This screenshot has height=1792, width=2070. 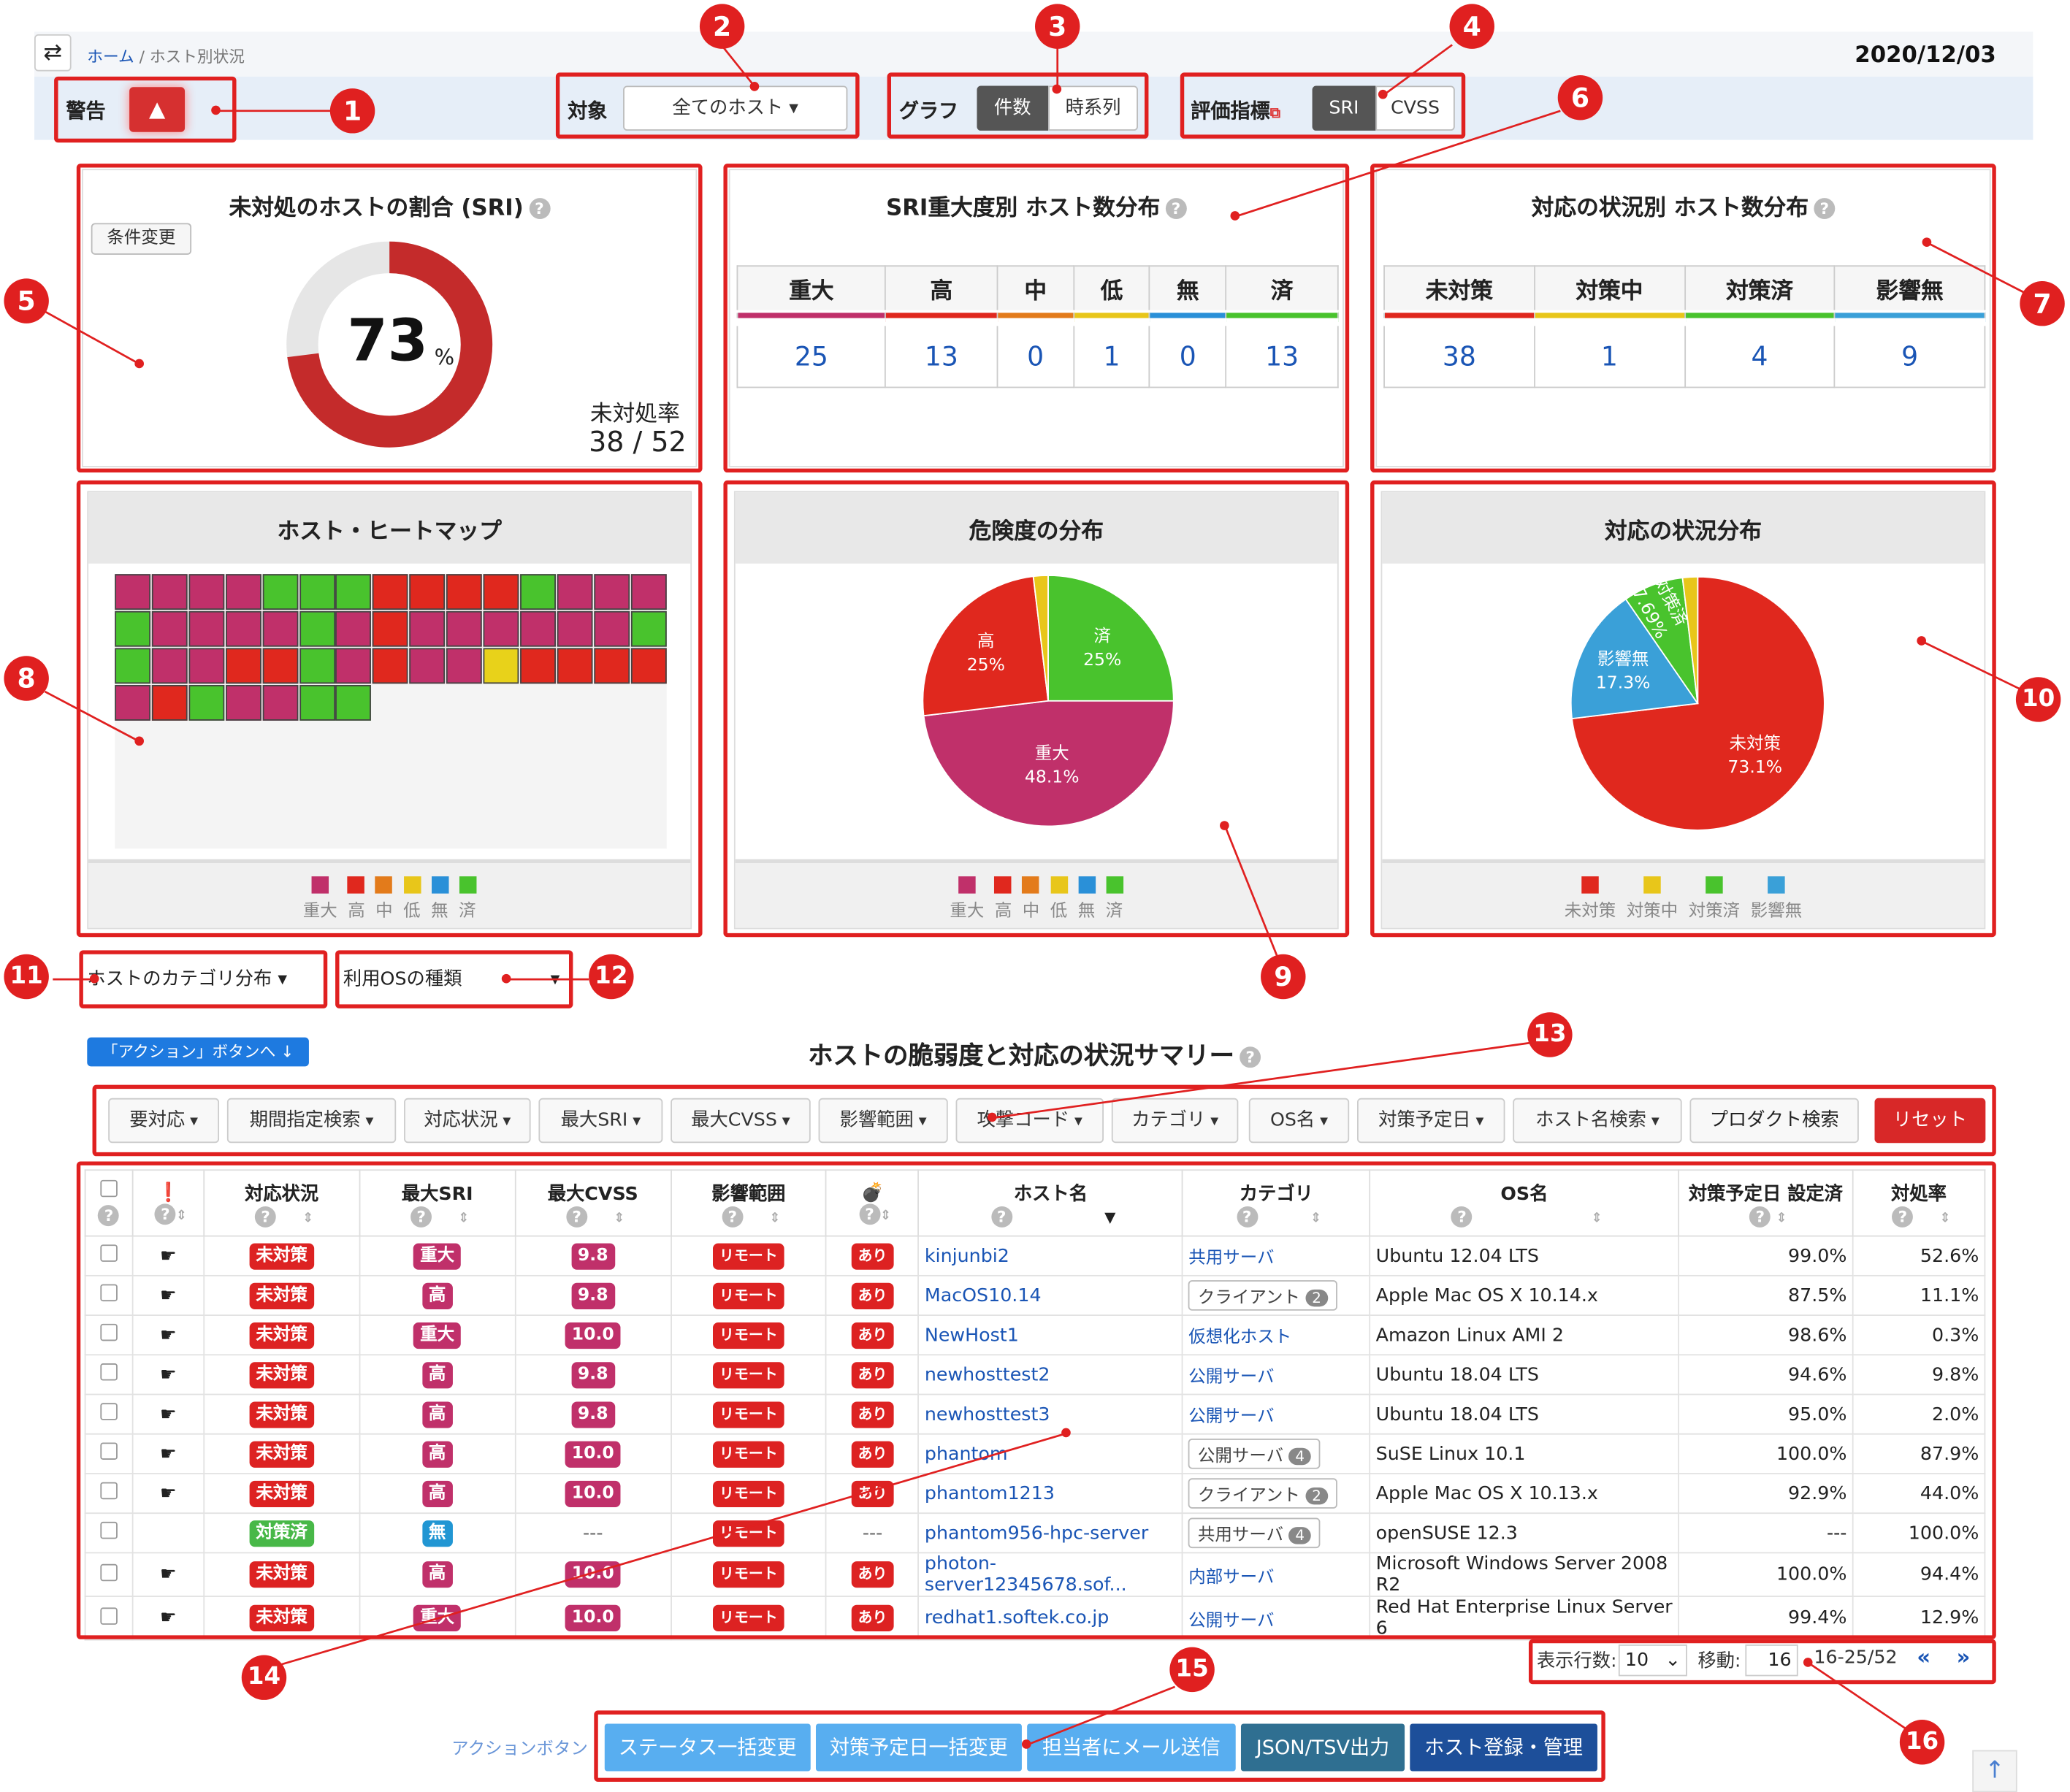 I want to click on col-status: 対応状況? ⇕, so click(x=282, y=1203).